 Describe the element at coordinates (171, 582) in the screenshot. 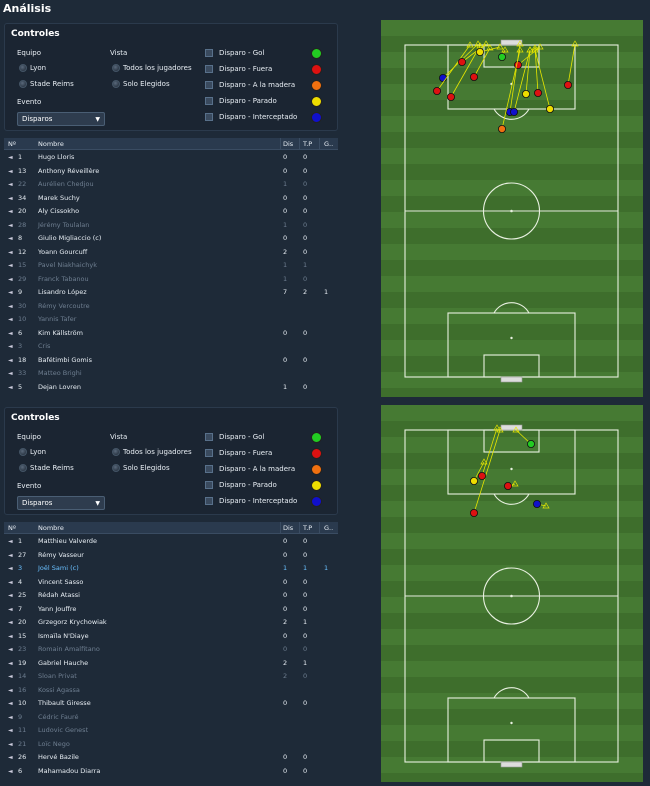

I see `table-row: ◄ 4 Vincent Sasso 0 0` at that location.